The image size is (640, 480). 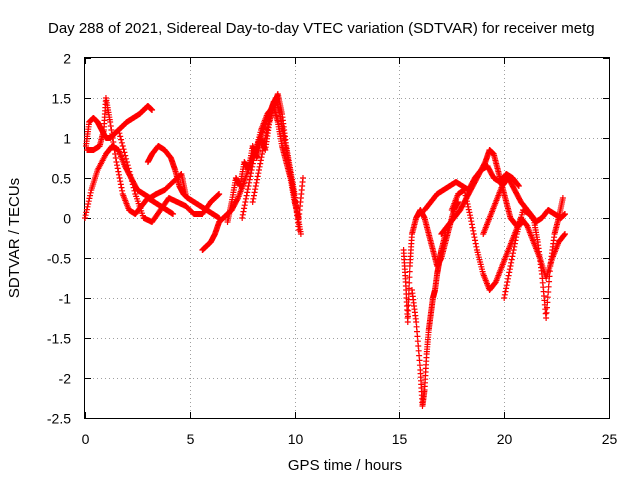 I want to click on x-tick-label: 5, so click(x=191, y=439).